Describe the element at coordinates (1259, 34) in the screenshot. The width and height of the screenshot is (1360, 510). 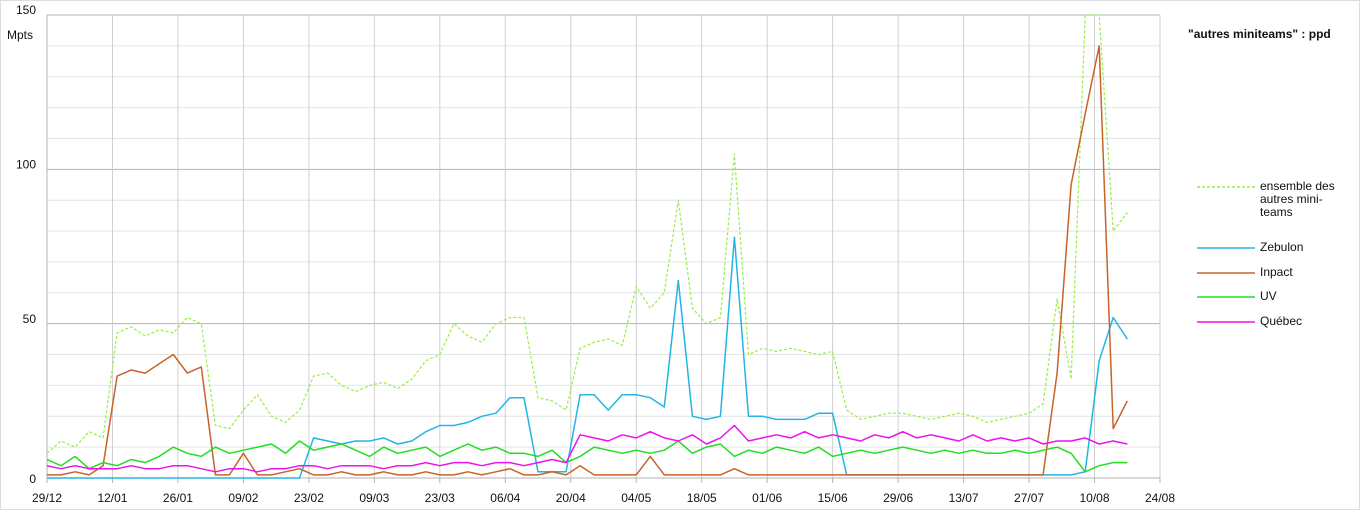
I see `chart-title: "autres miniteams" : ppd` at that location.